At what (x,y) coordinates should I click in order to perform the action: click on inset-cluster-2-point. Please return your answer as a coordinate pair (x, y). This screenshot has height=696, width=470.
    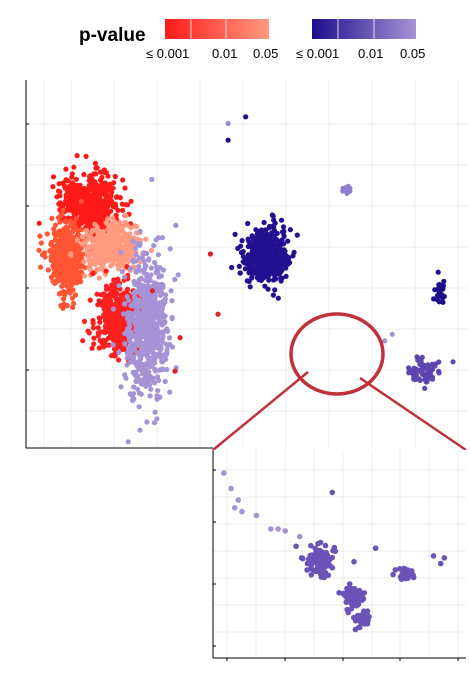
    Looking at the image, I should click on (357, 615).